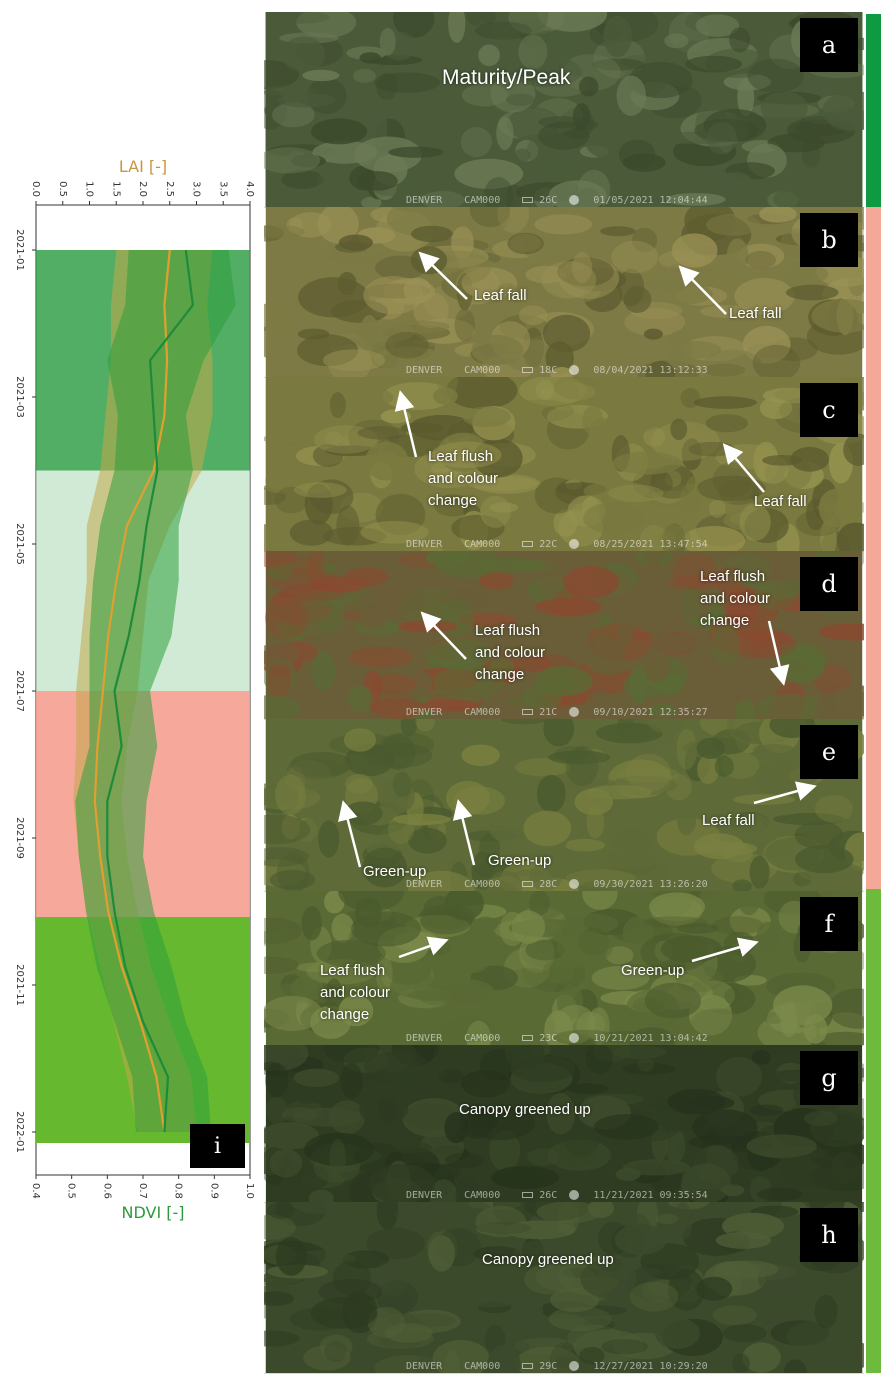 The image size is (883, 1383). Describe the element at coordinates (152, 1212) in the screenshot. I see `ndvi-axis-label: NDVI [-]` at that location.